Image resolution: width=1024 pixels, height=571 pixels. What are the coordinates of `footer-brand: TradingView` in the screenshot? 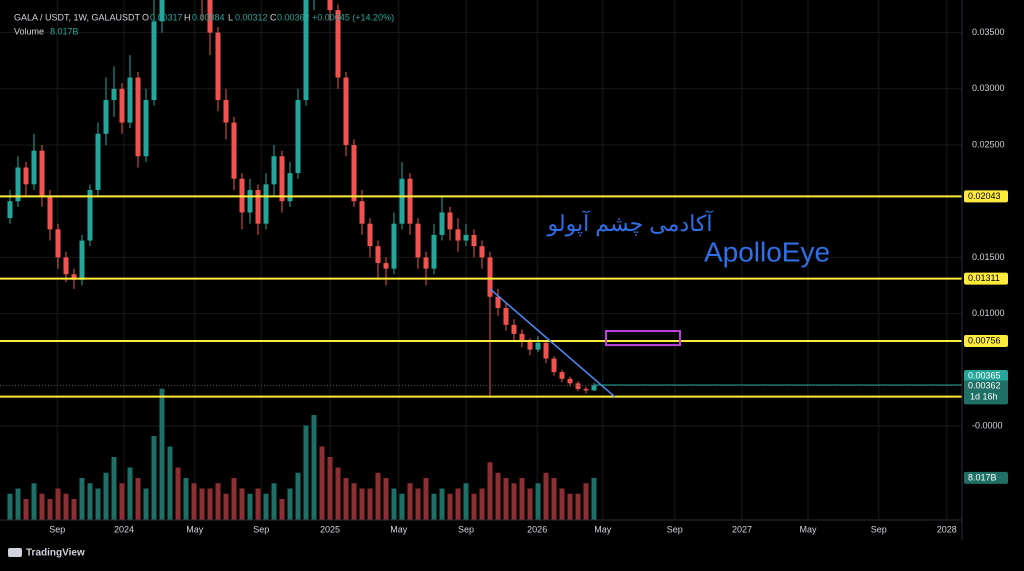 It's located at (55, 553).